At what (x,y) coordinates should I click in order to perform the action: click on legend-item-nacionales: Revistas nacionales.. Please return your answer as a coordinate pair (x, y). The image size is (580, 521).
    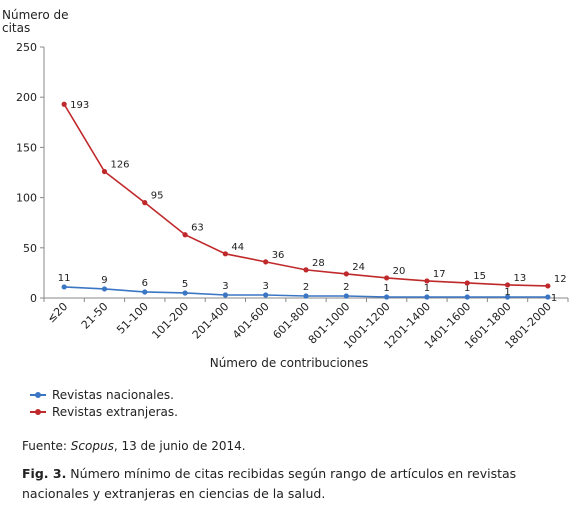
    Looking at the image, I should click on (102, 395).